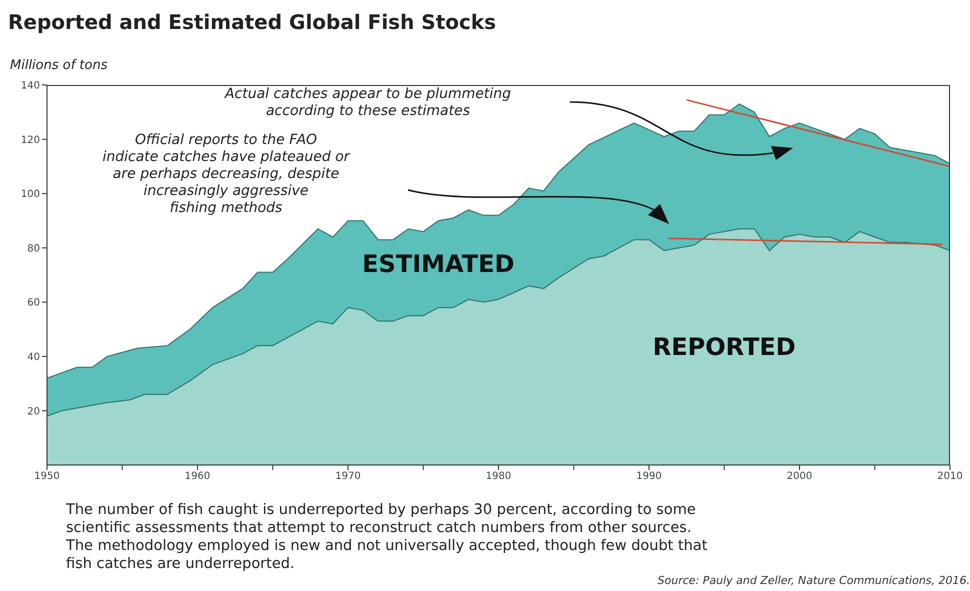  Describe the element at coordinates (59, 65) in the screenshot. I see `y-axis-title: Millions of tons` at that location.